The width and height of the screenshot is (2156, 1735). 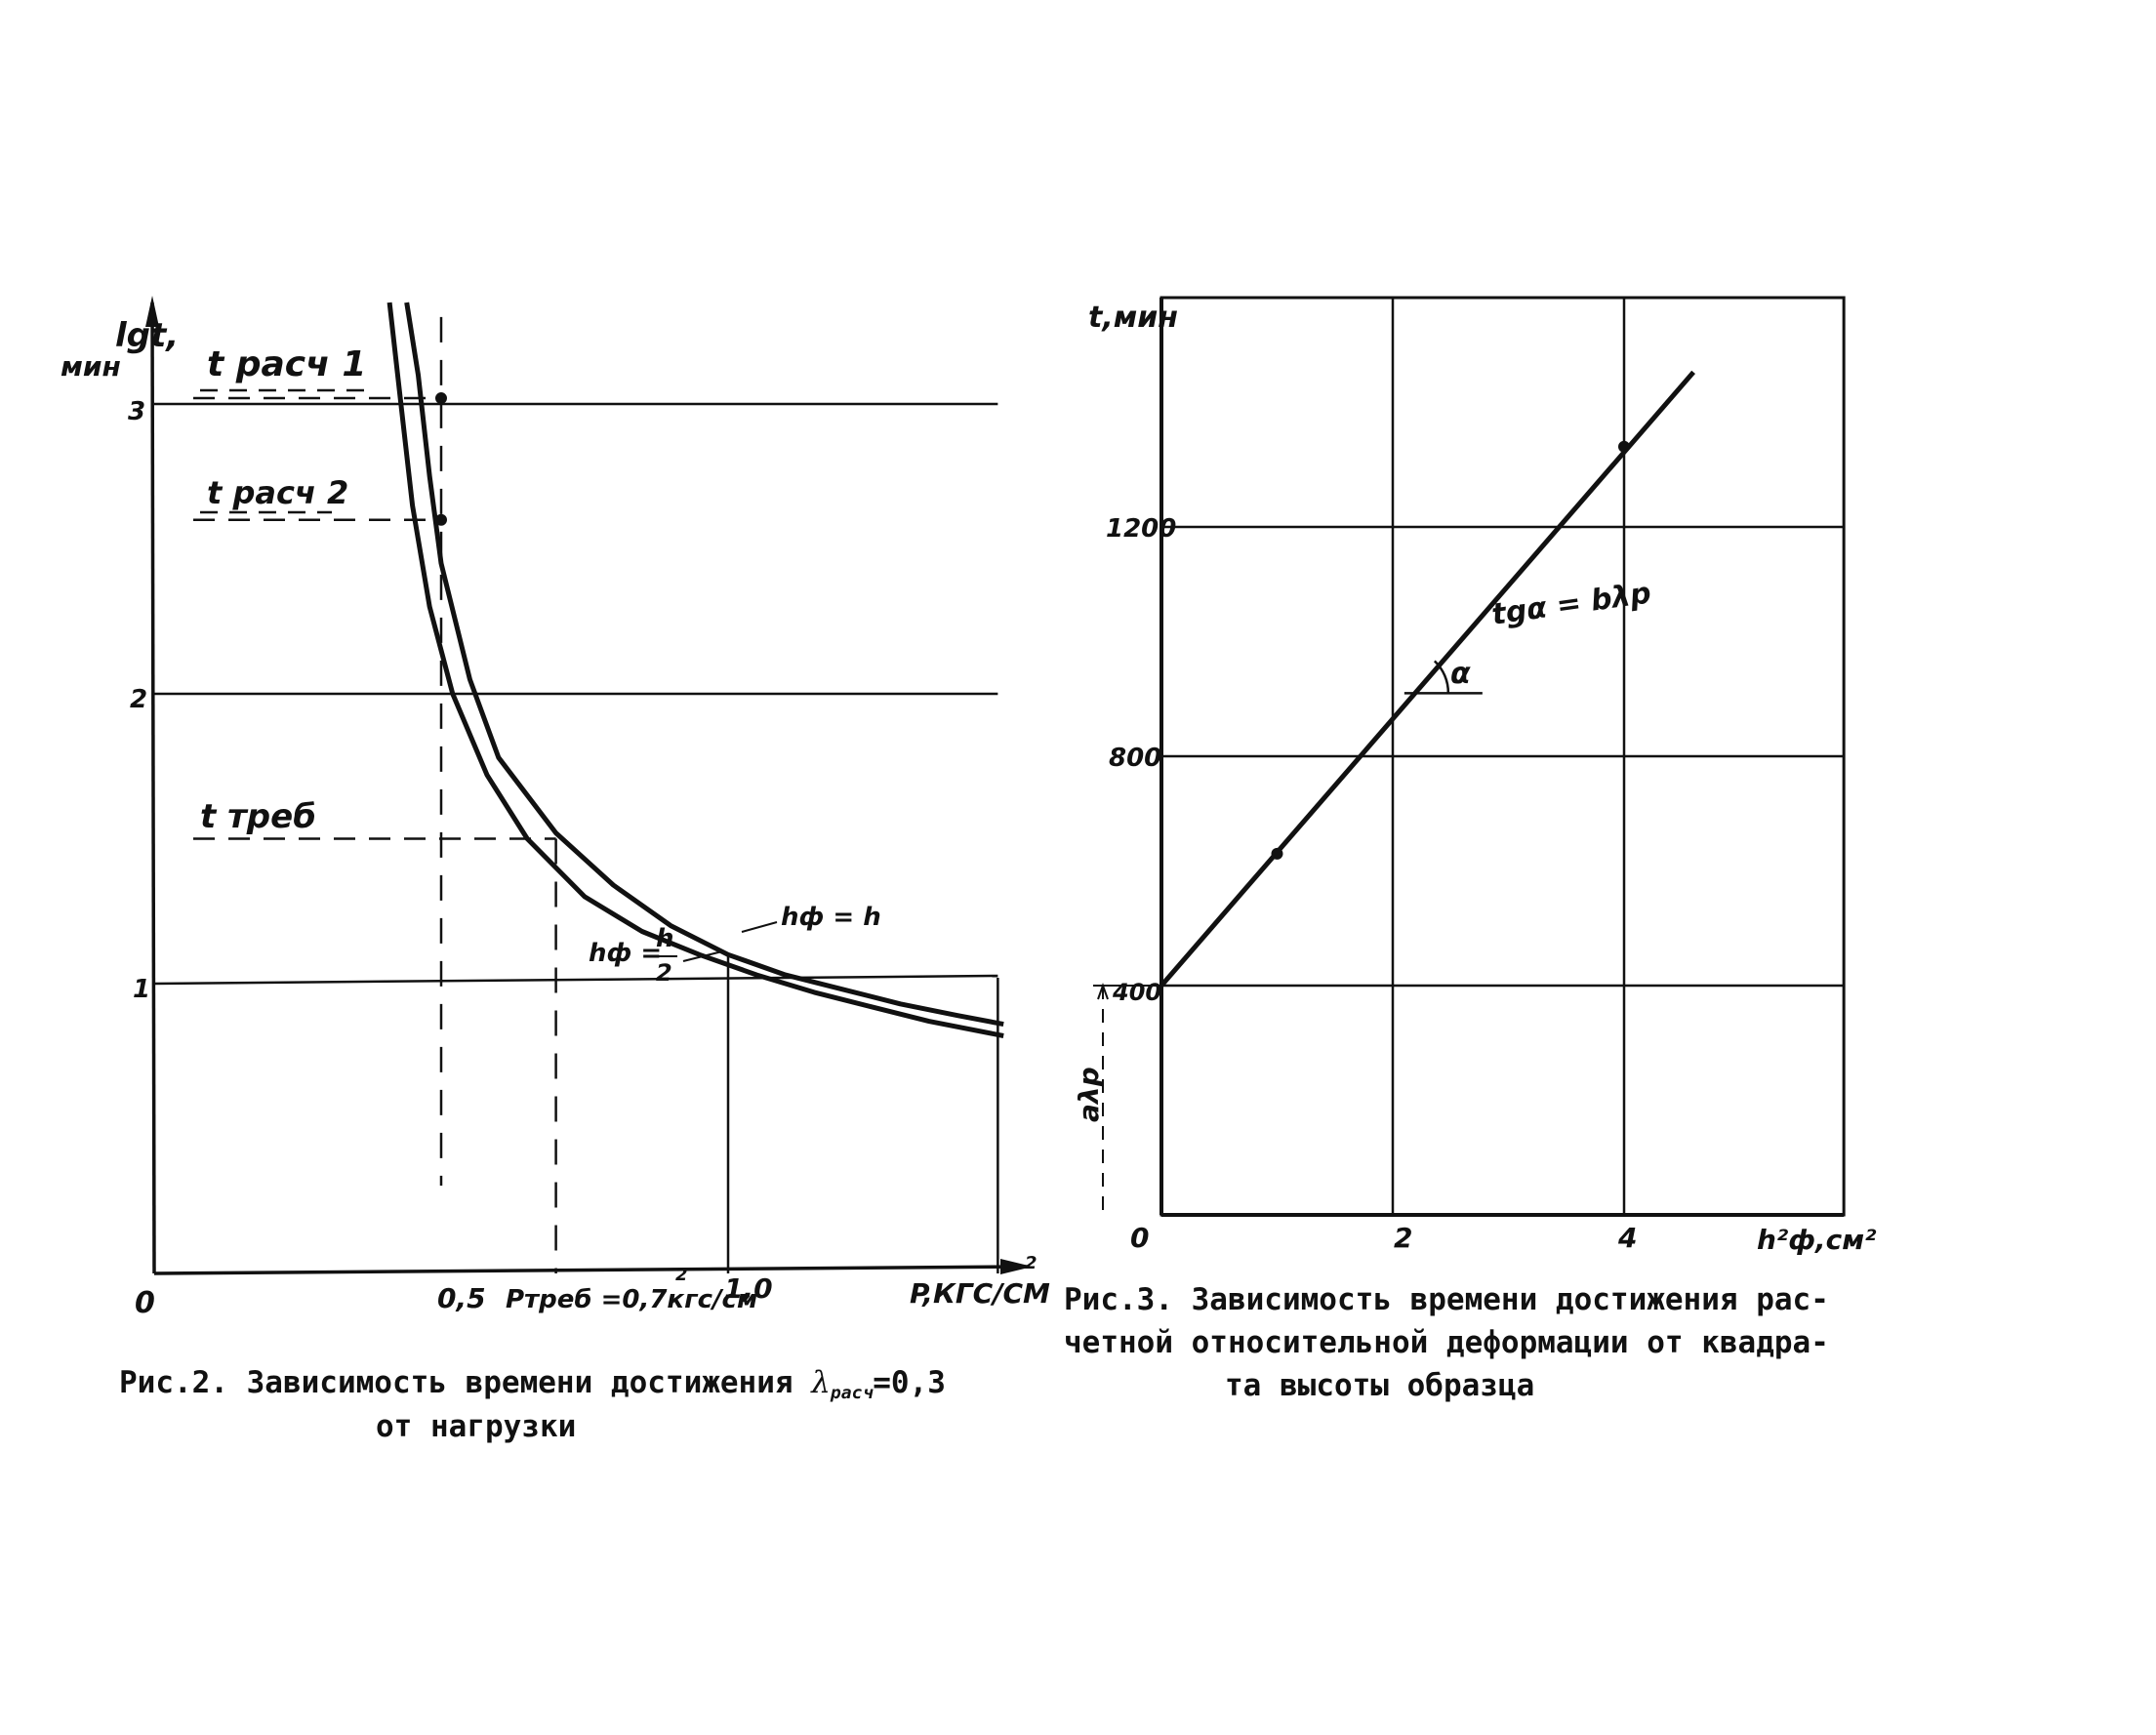 I want to click on fig2-annotation-t-rasch-1: t расч 1, so click(x=286, y=364).